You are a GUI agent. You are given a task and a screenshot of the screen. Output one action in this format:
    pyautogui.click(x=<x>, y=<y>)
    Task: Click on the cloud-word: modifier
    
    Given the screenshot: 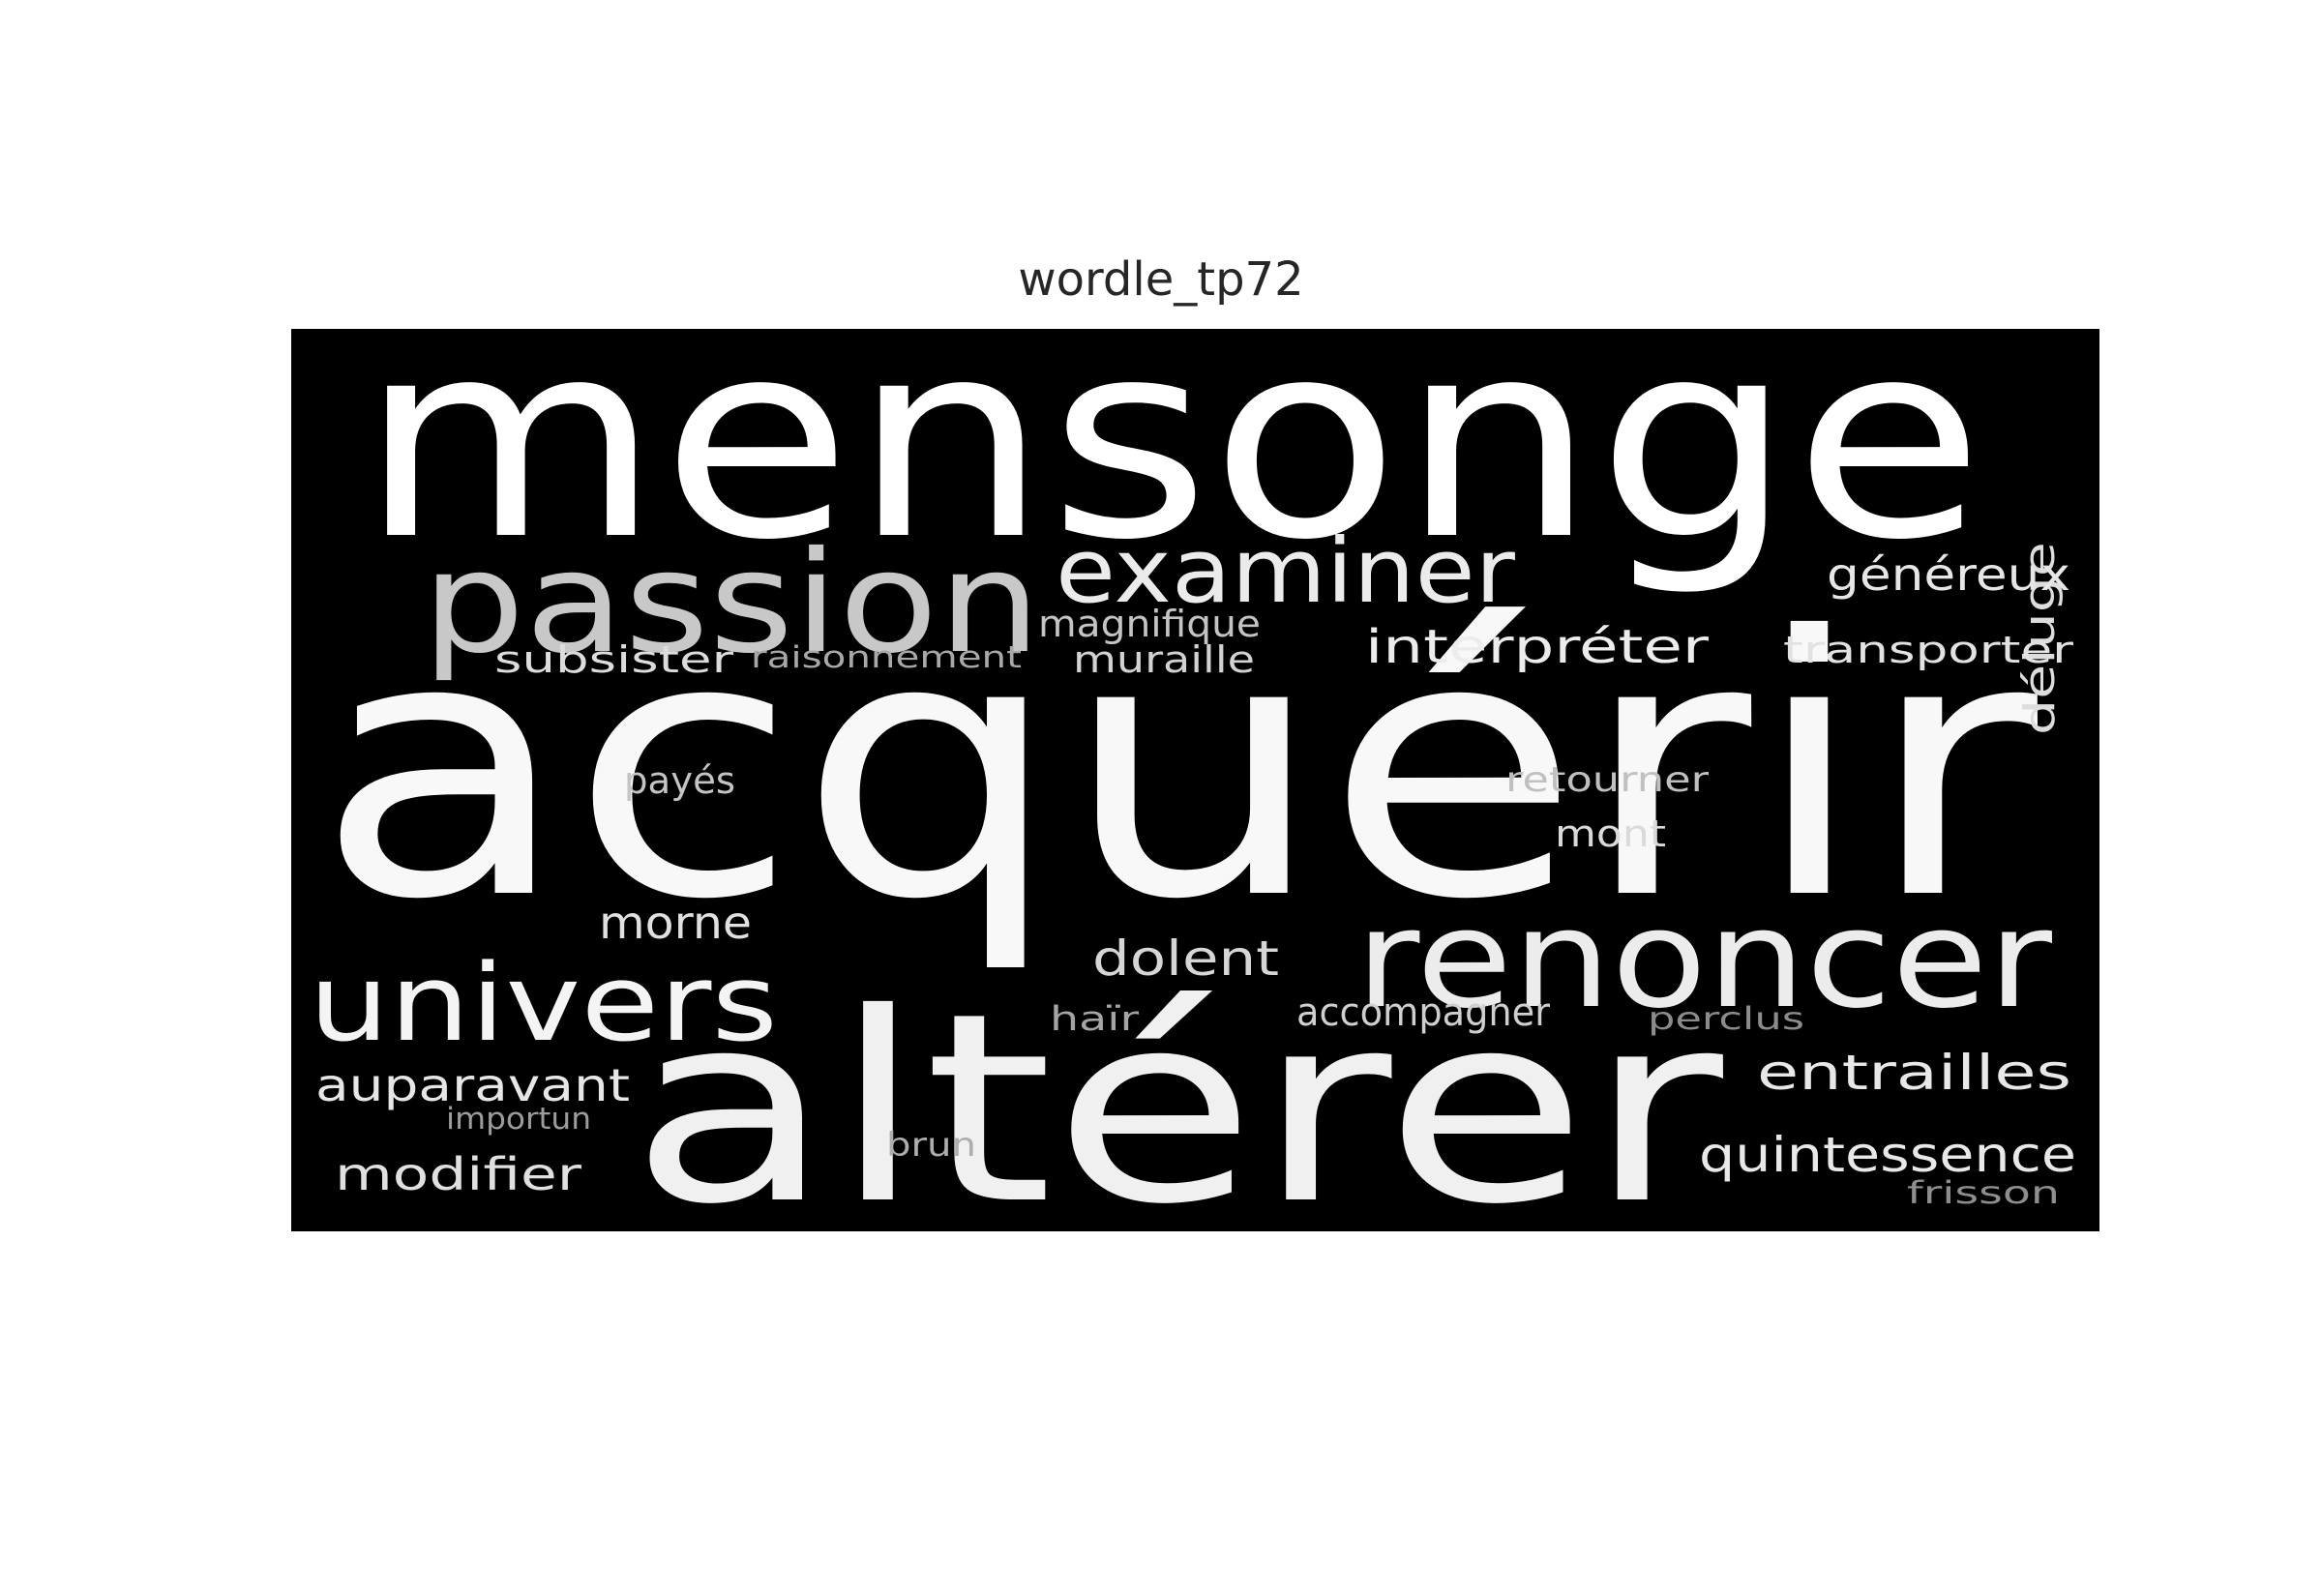 What is the action you would take?
    pyautogui.click(x=458, y=1174)
    